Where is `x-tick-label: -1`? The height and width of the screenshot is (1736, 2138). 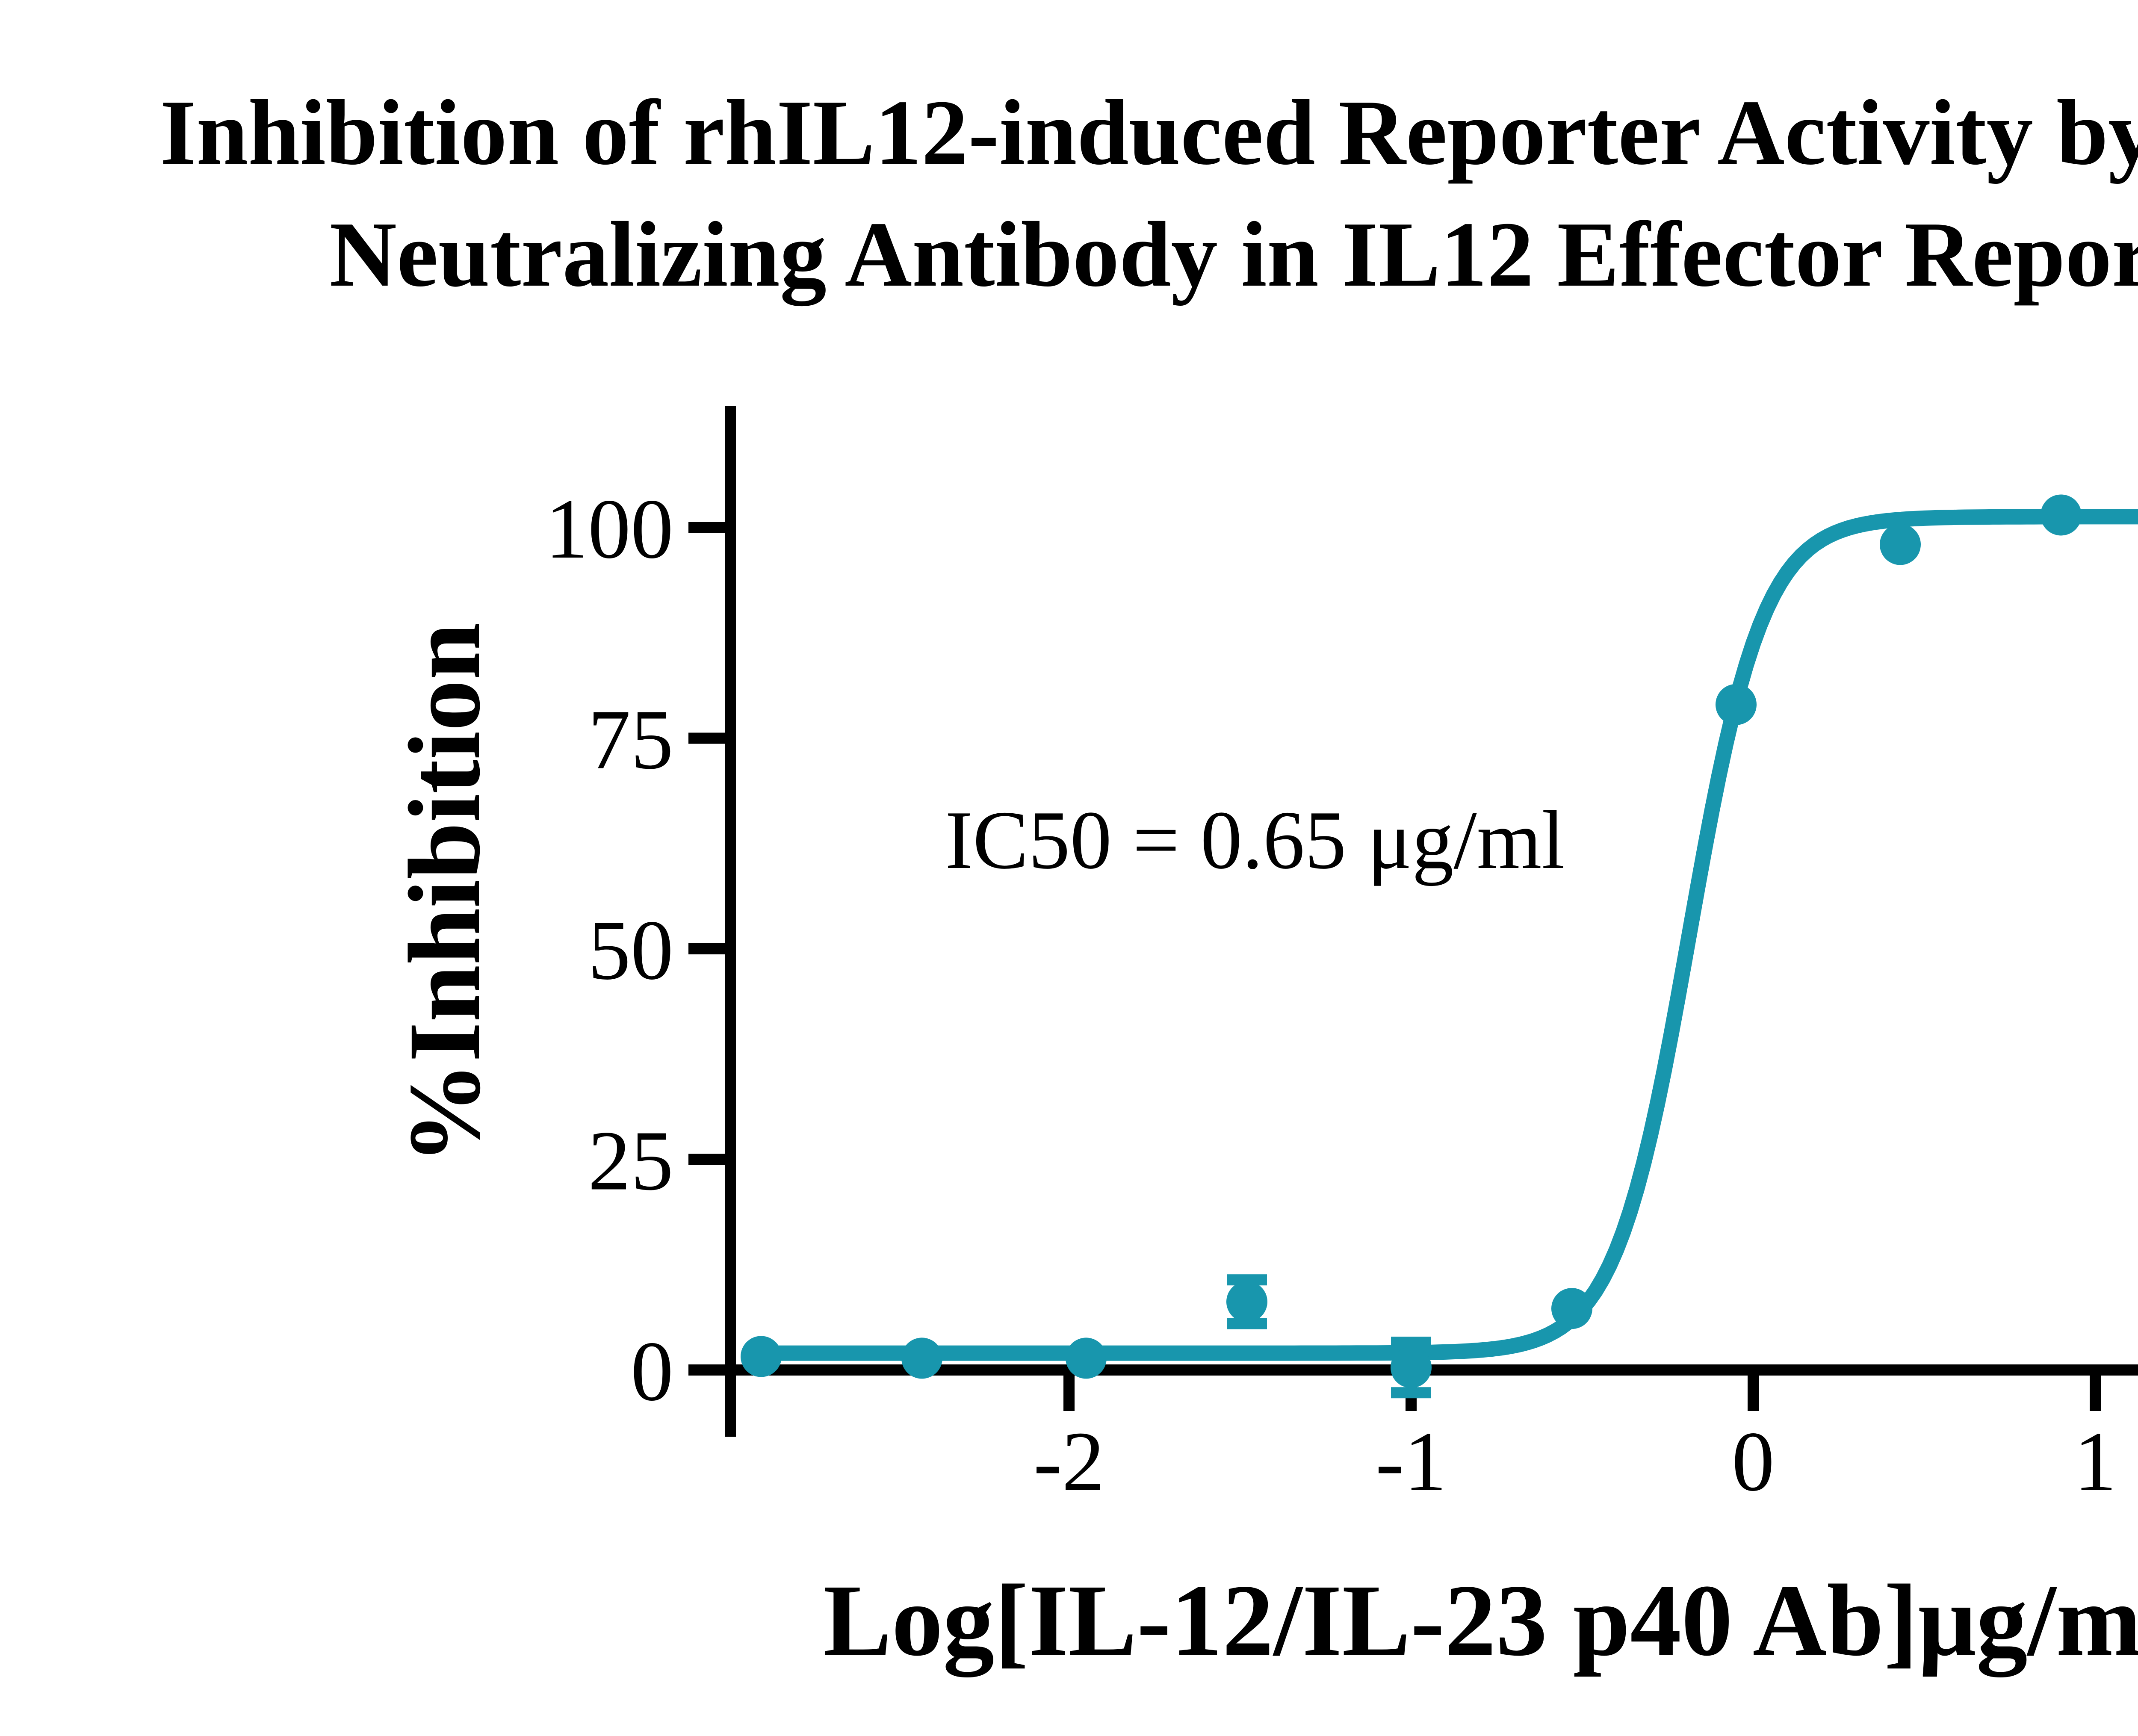 x-tick-label: -1 is located at coordinates (1411, 1462).